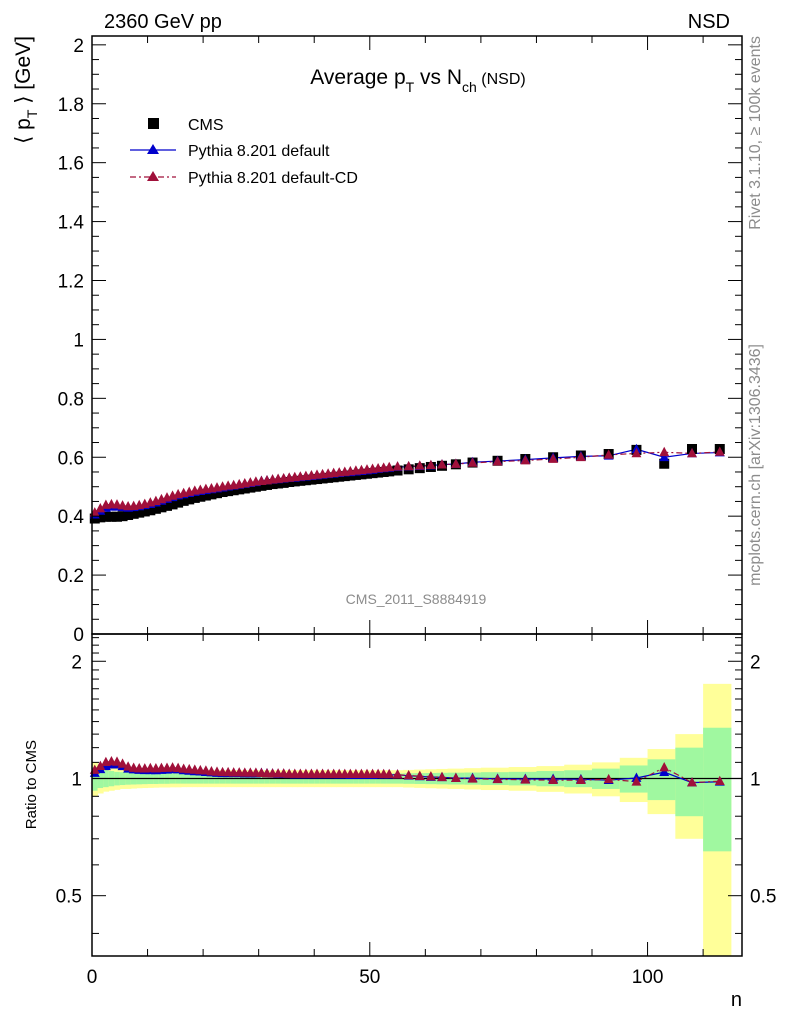 This screenshot has width=786, height=1024. Describe the element at coordinates (71, 458) in the screenshot. I see `main-y-tick-label: 0.6` at that location.